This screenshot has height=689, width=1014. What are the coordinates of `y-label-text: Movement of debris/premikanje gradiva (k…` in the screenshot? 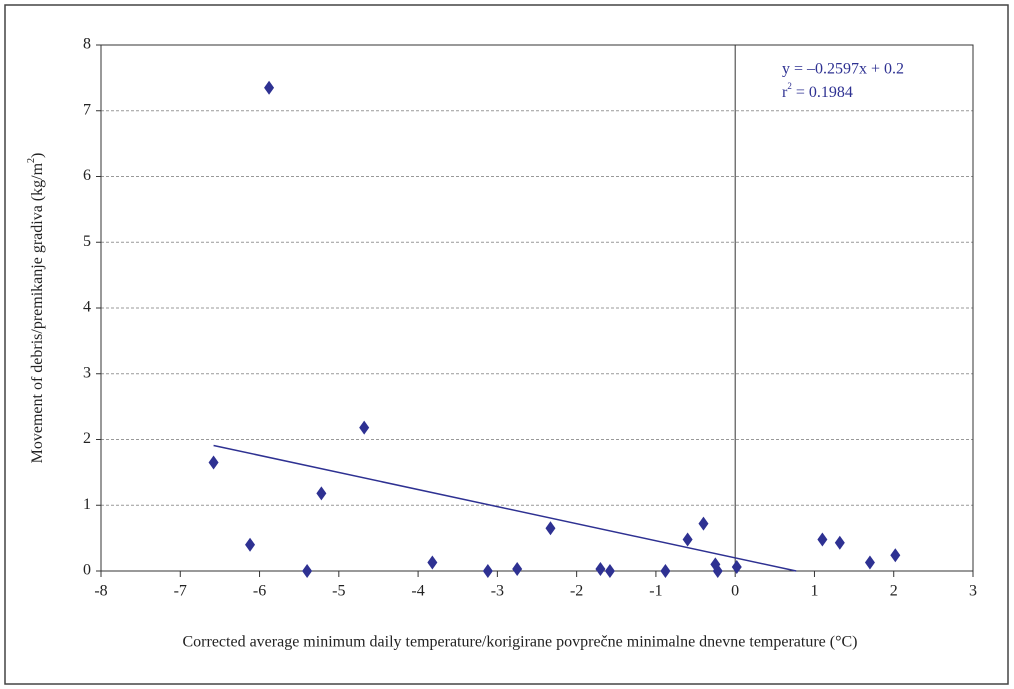 It's located at (37, 312).